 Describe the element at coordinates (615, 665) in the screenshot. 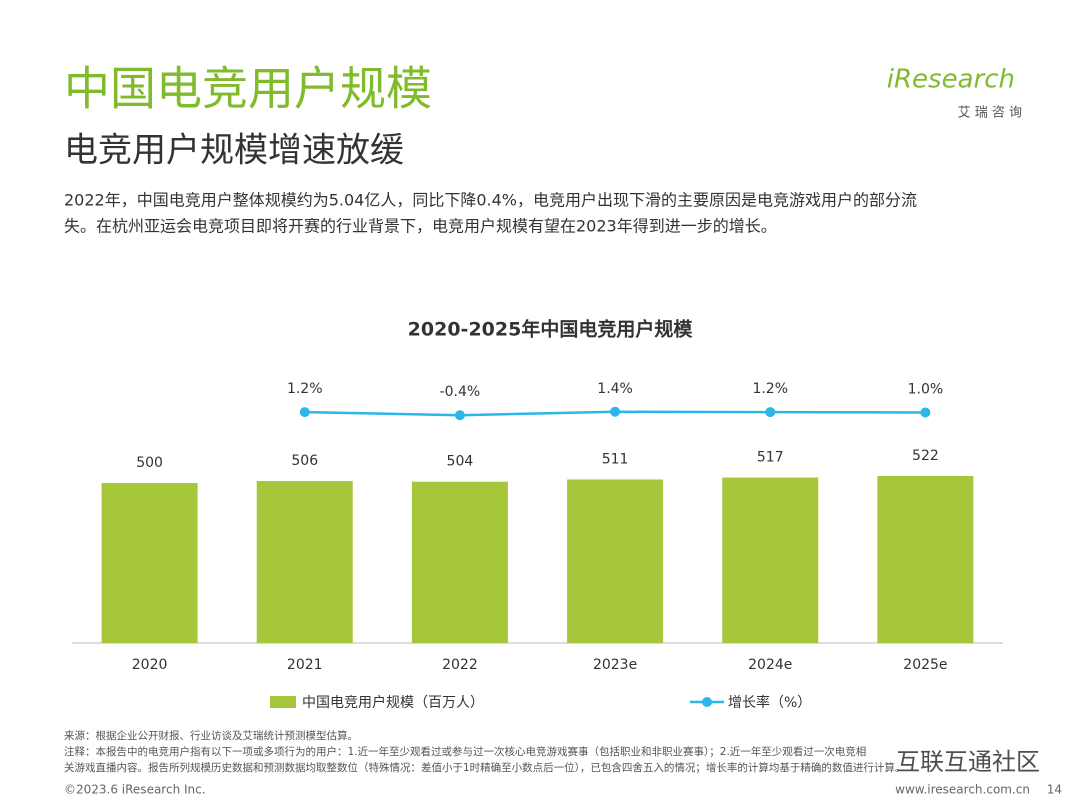

I see `x-tick-label: 2023e` at that location.